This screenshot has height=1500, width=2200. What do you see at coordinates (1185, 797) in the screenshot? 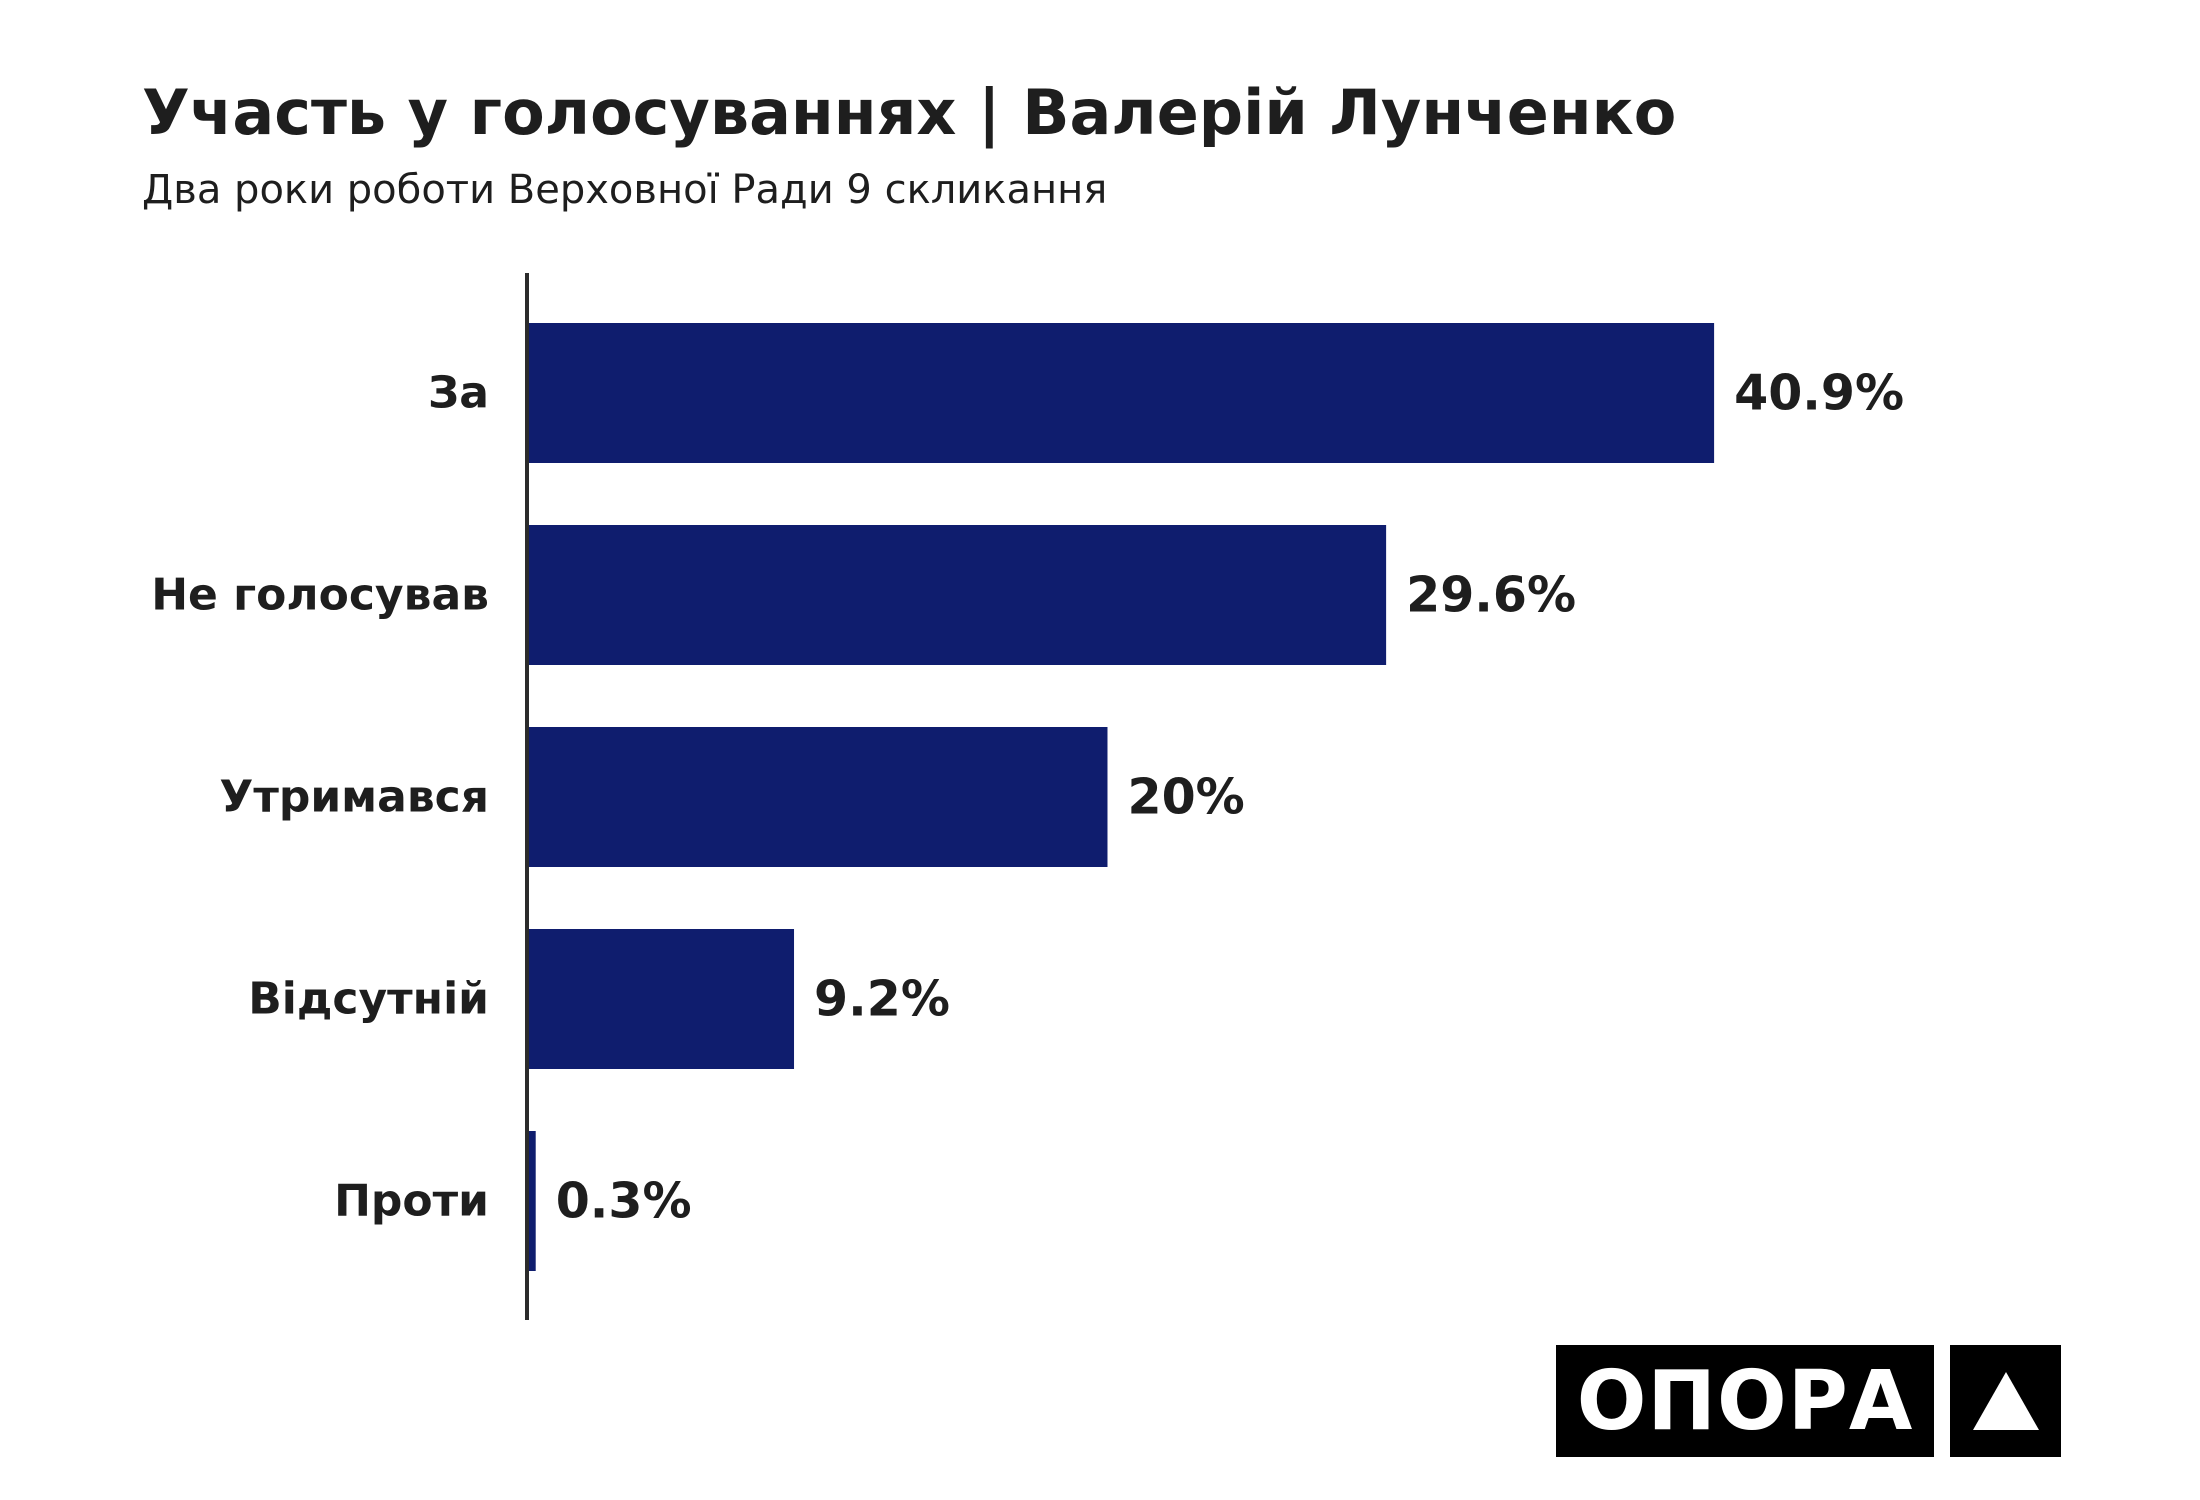
I see `value-label: 20%` at bounding box center [1185, 797].